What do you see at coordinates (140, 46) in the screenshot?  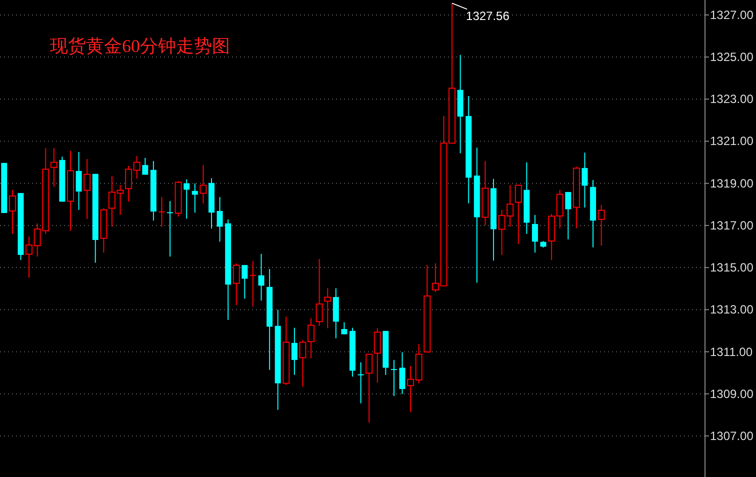 I see `text: 现货黄金60分钟走势图` at bounding box center [140, 46].